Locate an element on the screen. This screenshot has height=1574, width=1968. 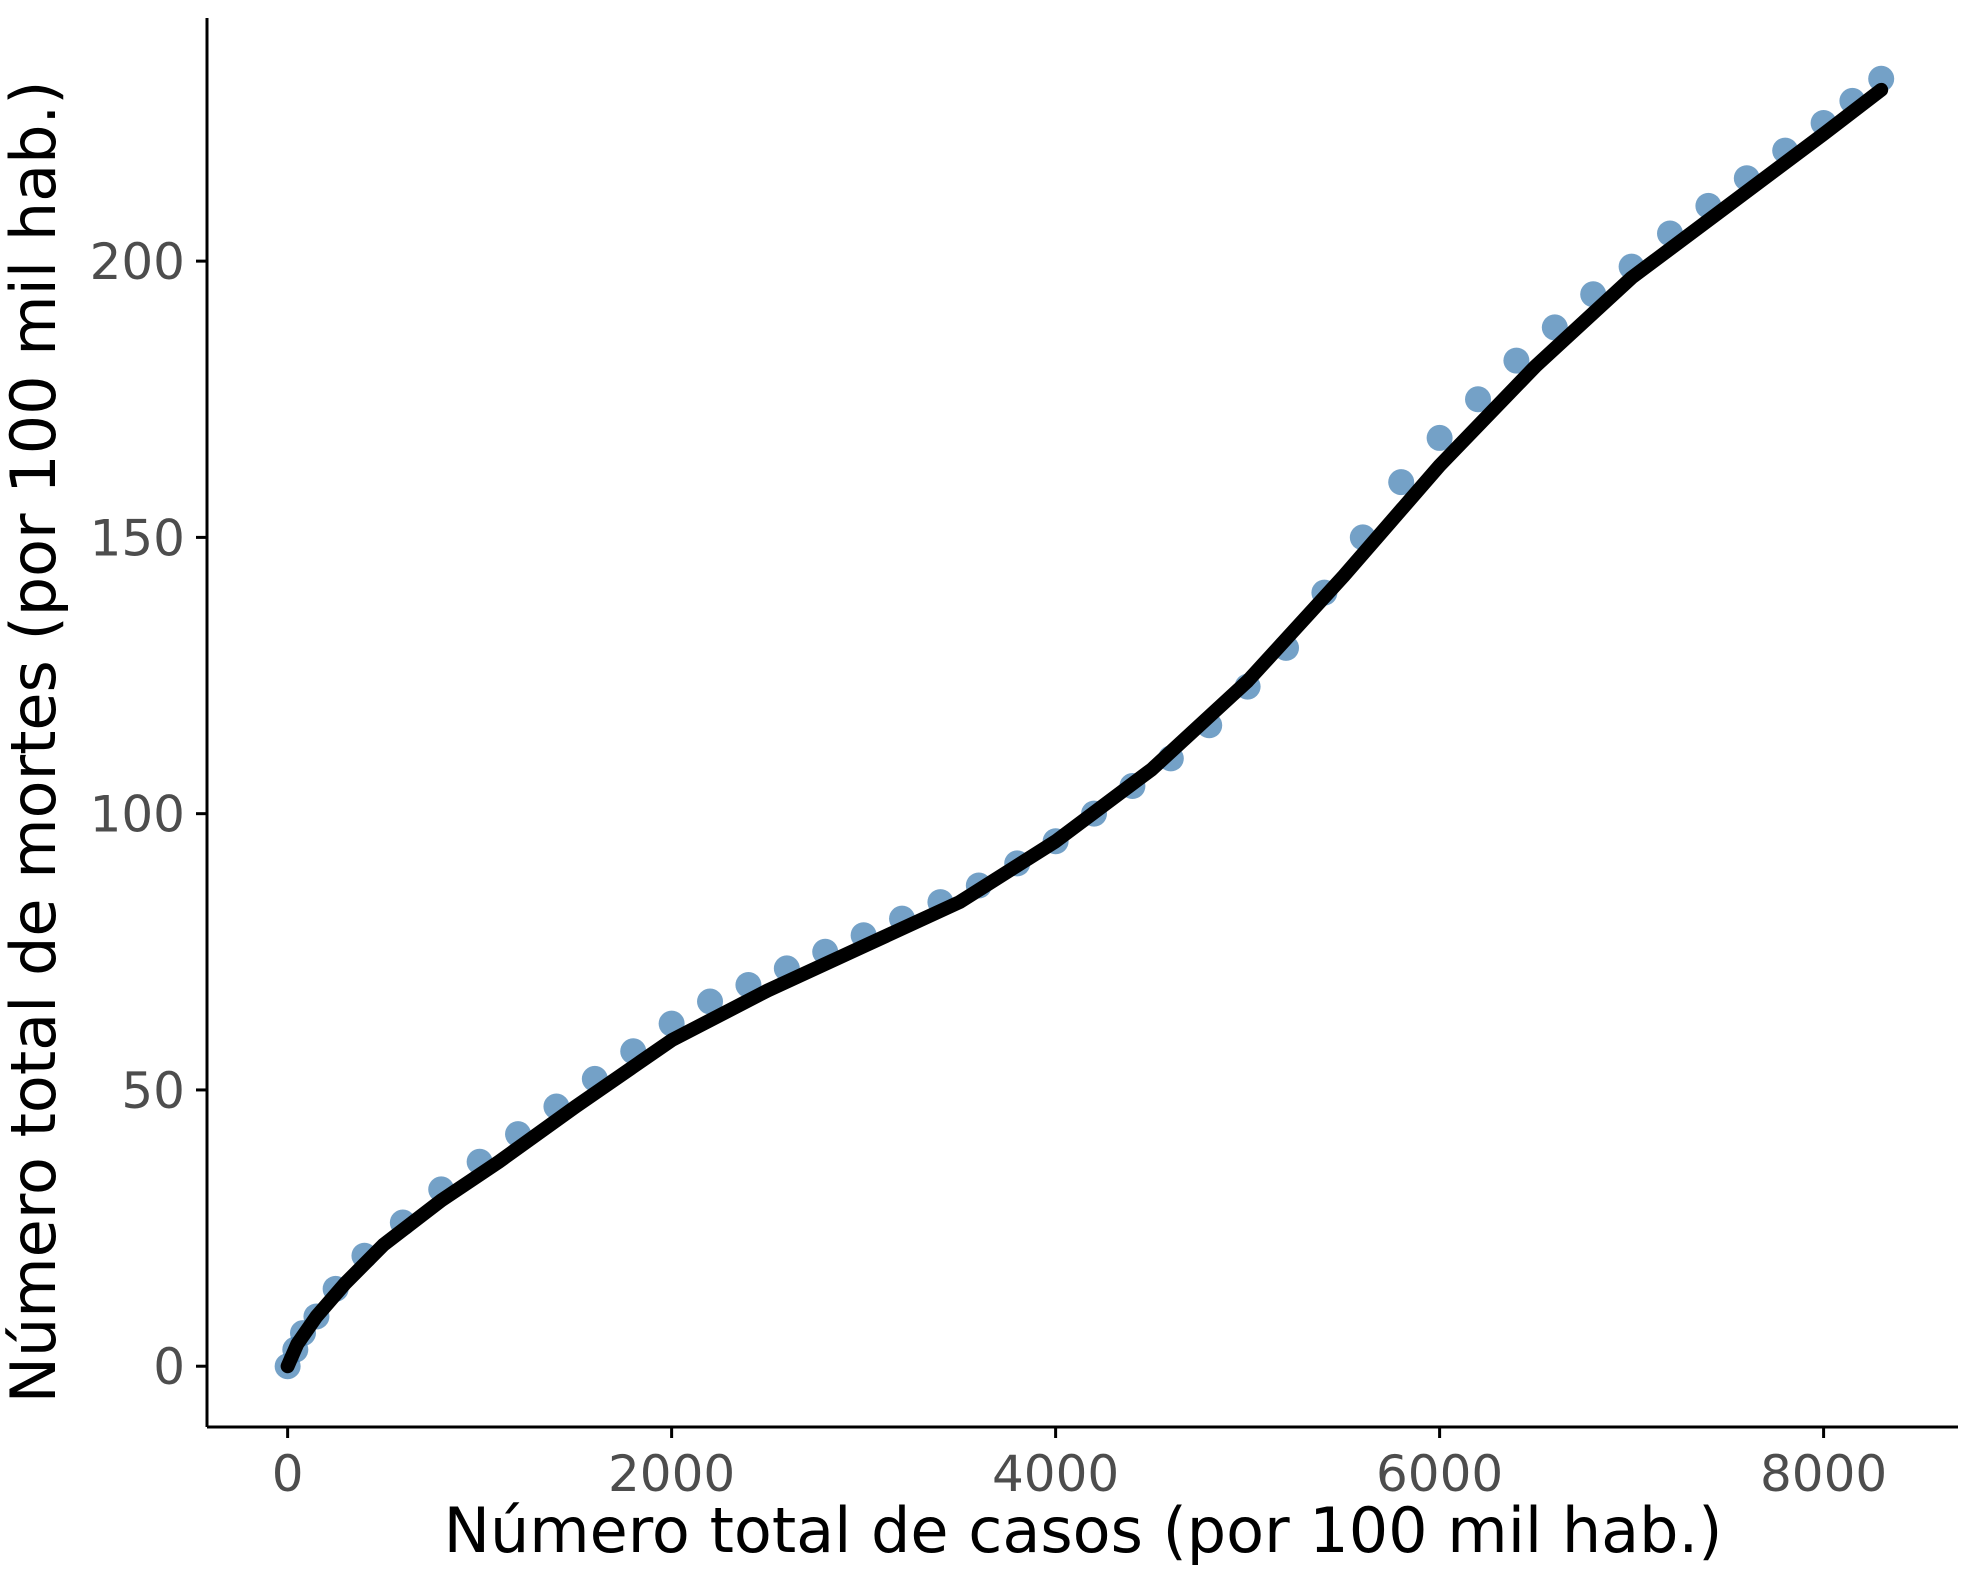
x-axis-title: Número total de casos (por 100 mil hab.) is located at coordinates (1083, 1530).